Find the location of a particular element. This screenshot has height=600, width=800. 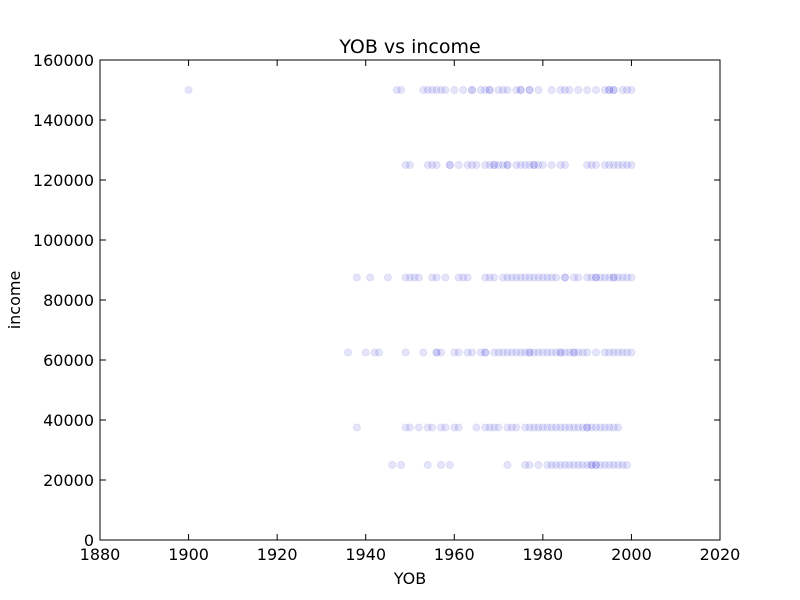

chart-title: YOB vs income is located at coordinates (409, 47).